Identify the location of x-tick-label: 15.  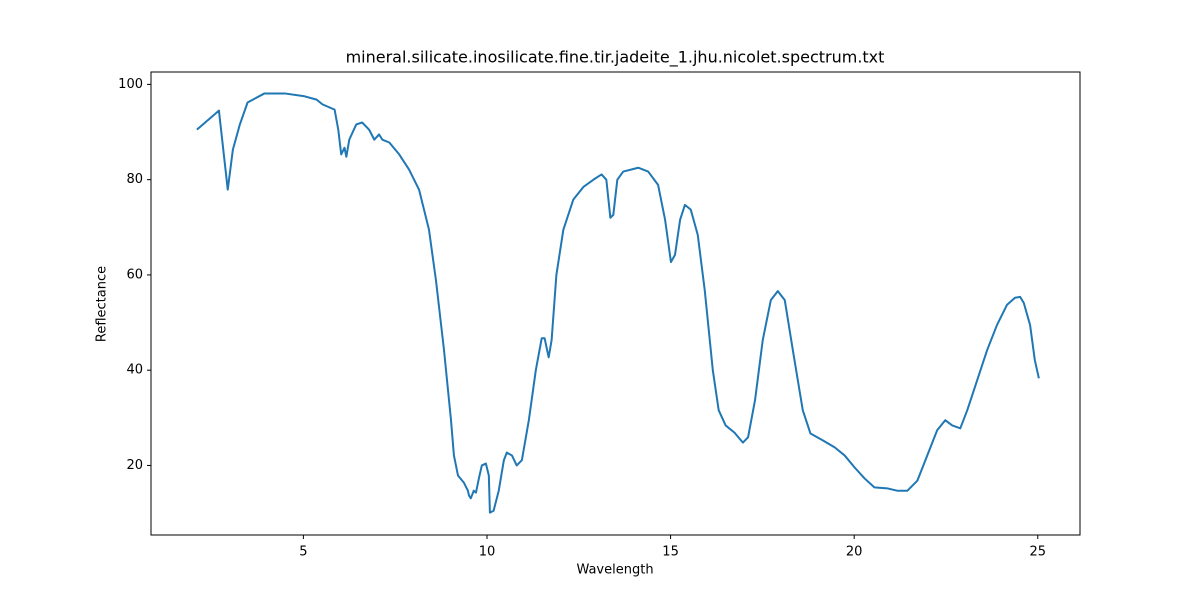
(670, 552).